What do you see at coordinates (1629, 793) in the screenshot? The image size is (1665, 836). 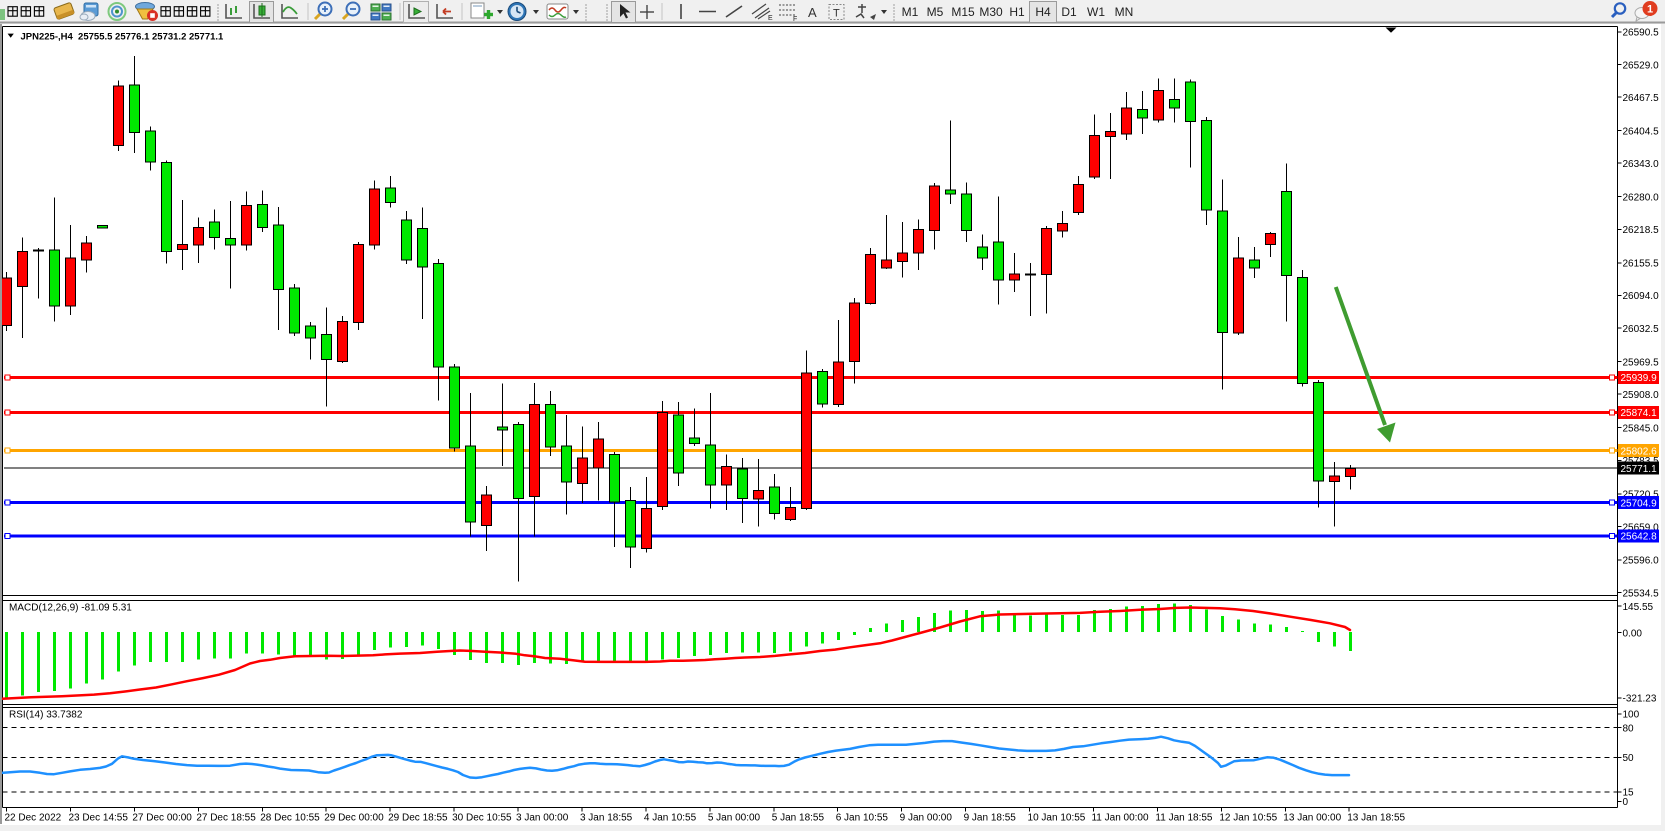 I see `svg-text: 15` at bounding box center [1629, 793].